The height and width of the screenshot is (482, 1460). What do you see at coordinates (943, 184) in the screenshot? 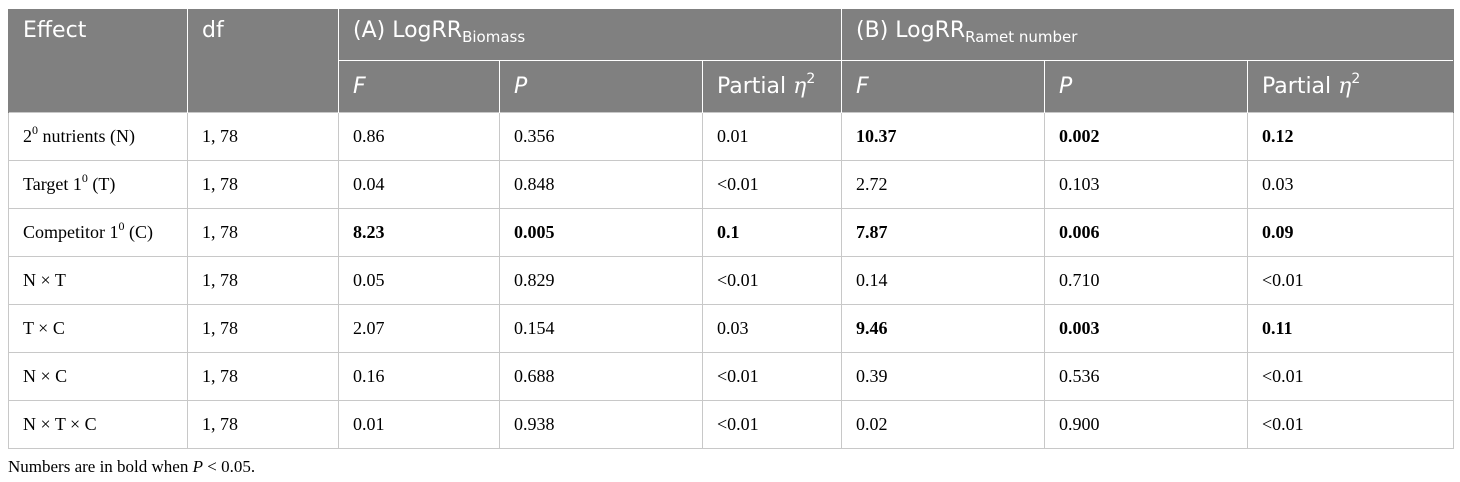
I see `cell-b-f: 2.72` at bounding box center [943, 184].